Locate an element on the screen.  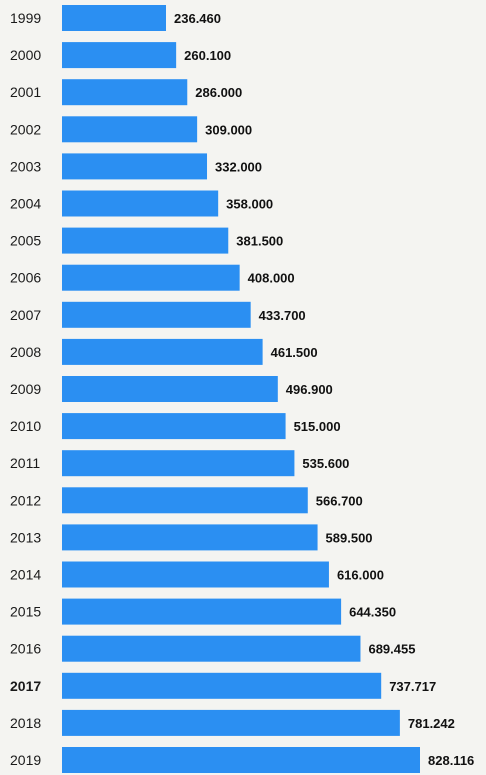
bar-value-label: 566.700 is located at coordinates (339, 500).